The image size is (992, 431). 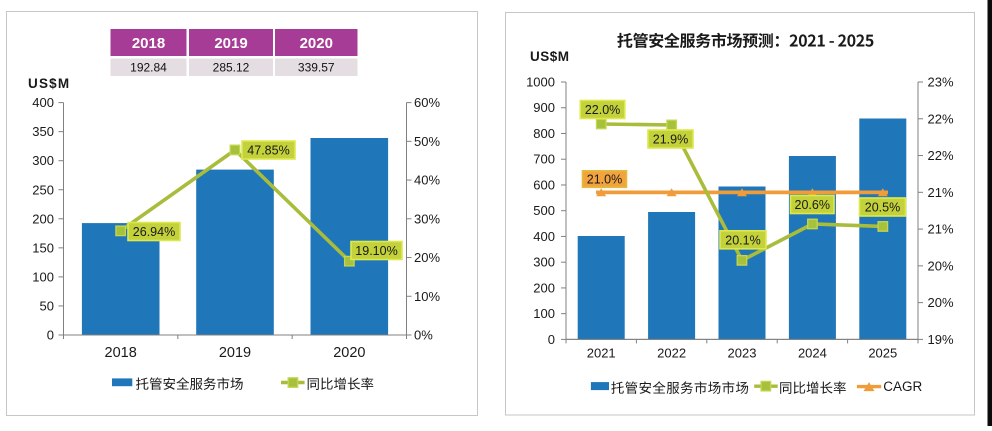 I want to click on svg-text: 47.85%, so click(x=268, y=151).